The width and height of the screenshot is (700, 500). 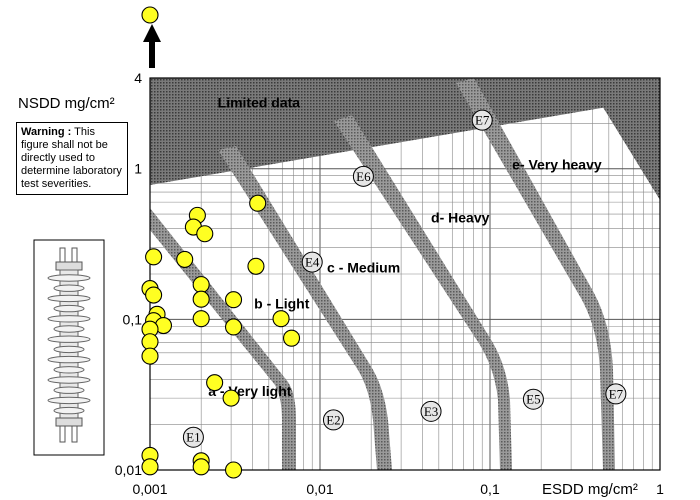 I want to click on off-scale-arrow-icon, so click(x=152, y=46).